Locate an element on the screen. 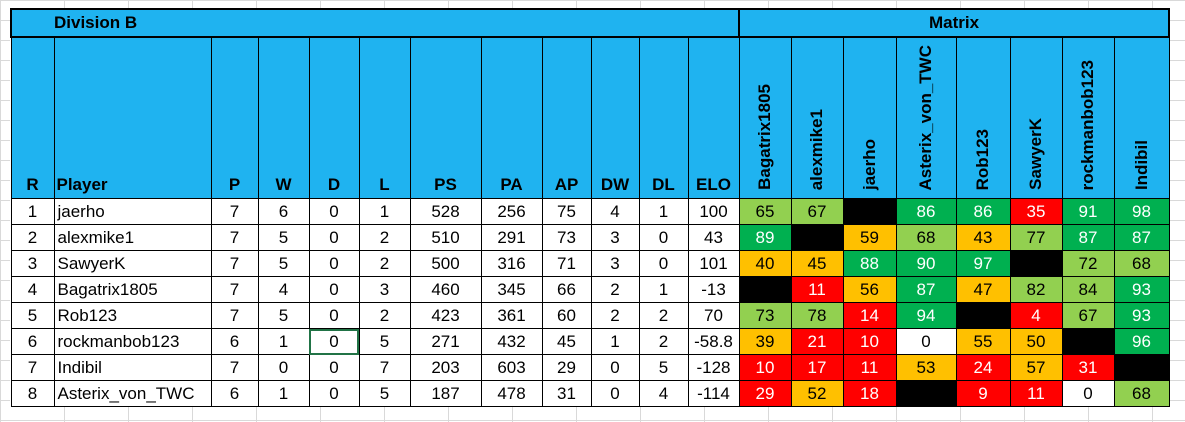 The image size is (1185, 422). matrix-cell: 39 is located at coordinates (765, 341).